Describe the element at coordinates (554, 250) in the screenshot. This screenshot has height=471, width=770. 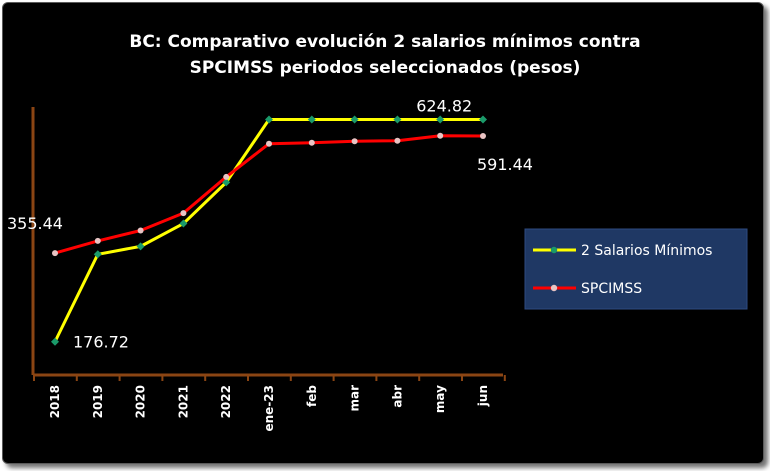
I see `legend-marker-salarios` at that location.